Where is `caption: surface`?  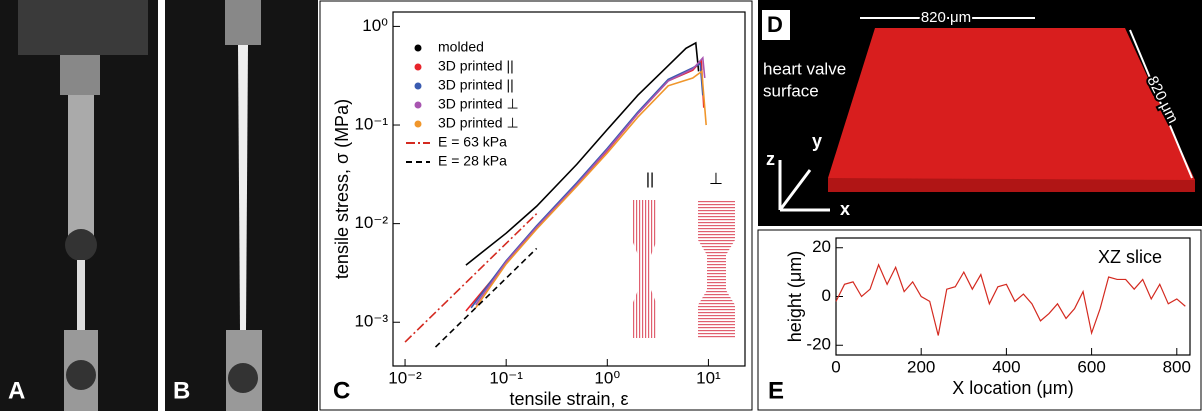 caption: surface is located at coordinates (791, 90).